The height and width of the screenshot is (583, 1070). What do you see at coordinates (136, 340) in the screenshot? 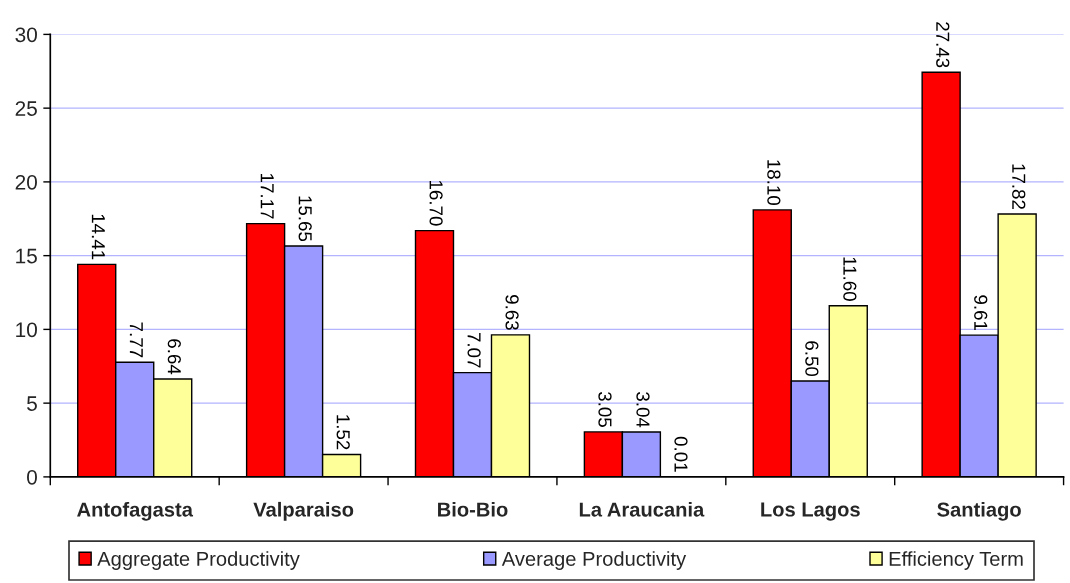
I see `data-label: 7.77` at bounding box center [136, 340].